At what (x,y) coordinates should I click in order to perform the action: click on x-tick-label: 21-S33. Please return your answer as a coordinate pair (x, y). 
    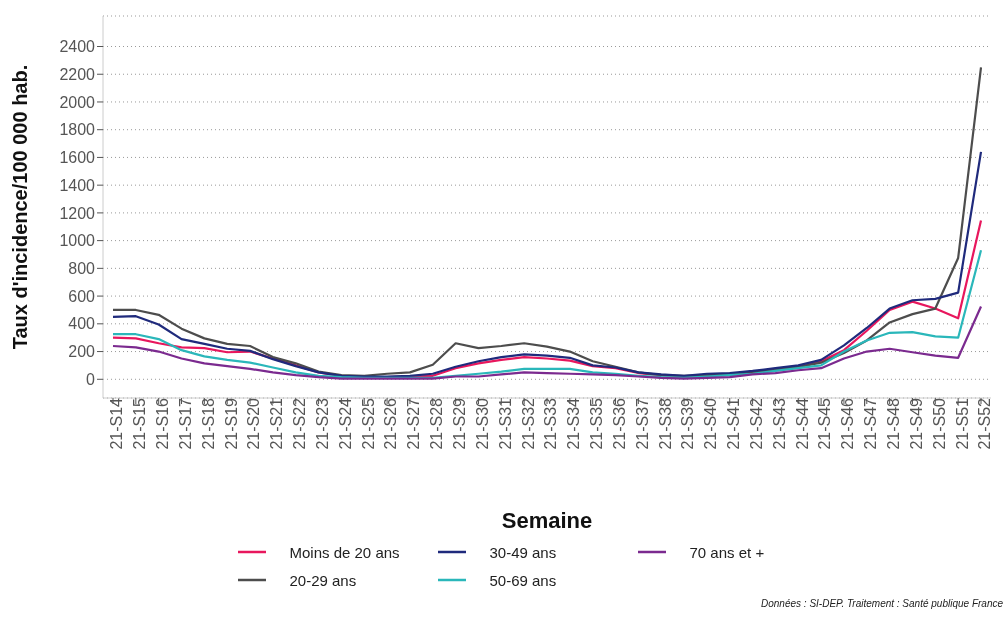
    Looking at the image, I should click on (551, 423).